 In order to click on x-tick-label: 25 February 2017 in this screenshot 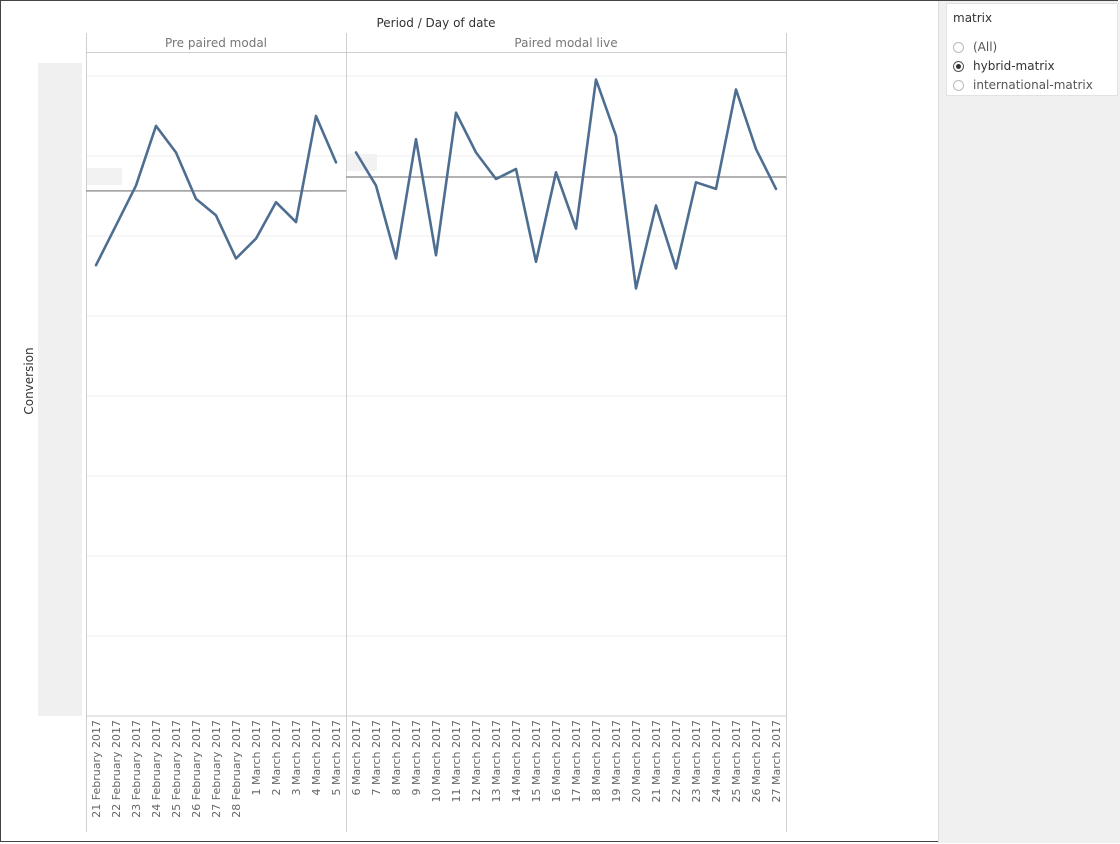, I will do `click(176, 769)`.